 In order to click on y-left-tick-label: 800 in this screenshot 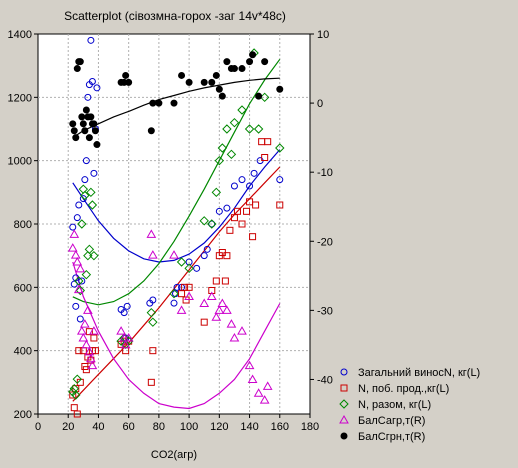, I will do `click(23, 225)`.